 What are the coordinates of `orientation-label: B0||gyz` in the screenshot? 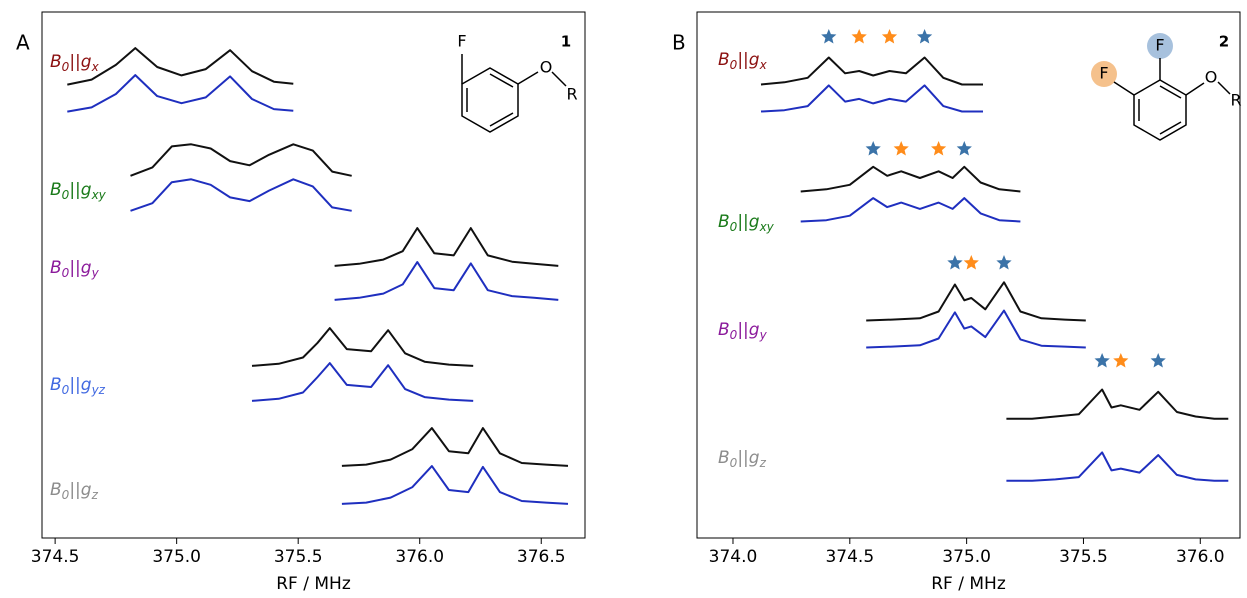 It's located at (78, 386).